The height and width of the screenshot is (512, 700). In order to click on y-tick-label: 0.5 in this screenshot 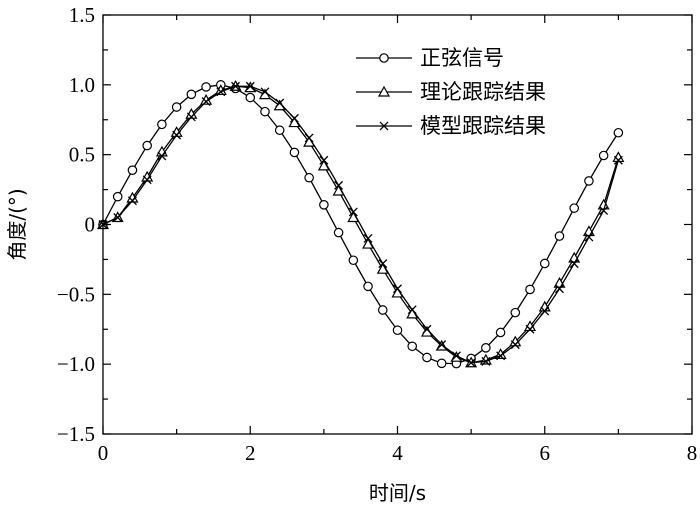, I will do `click(82, 155)`.